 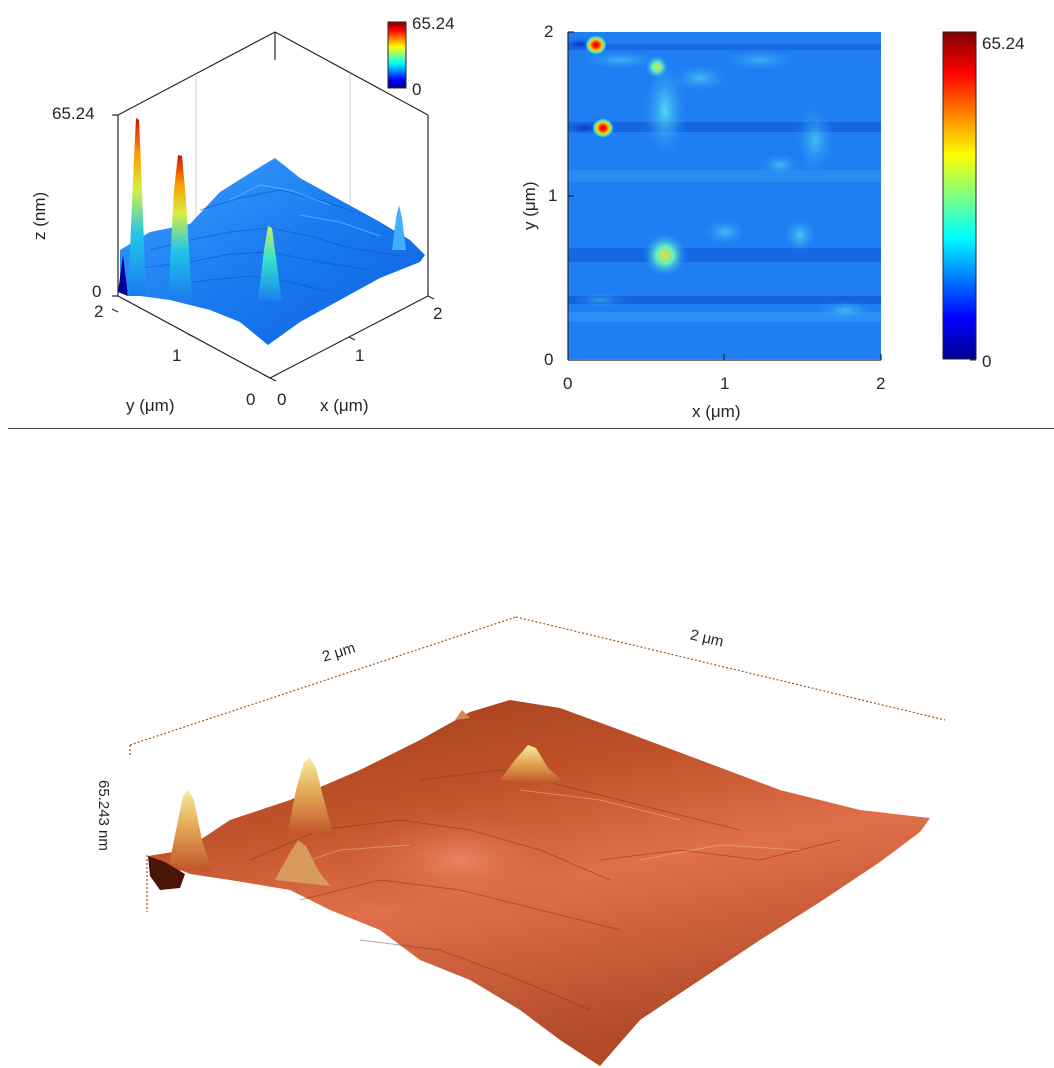 I want to click on heatmap-plot, so click(x=772, y=196).